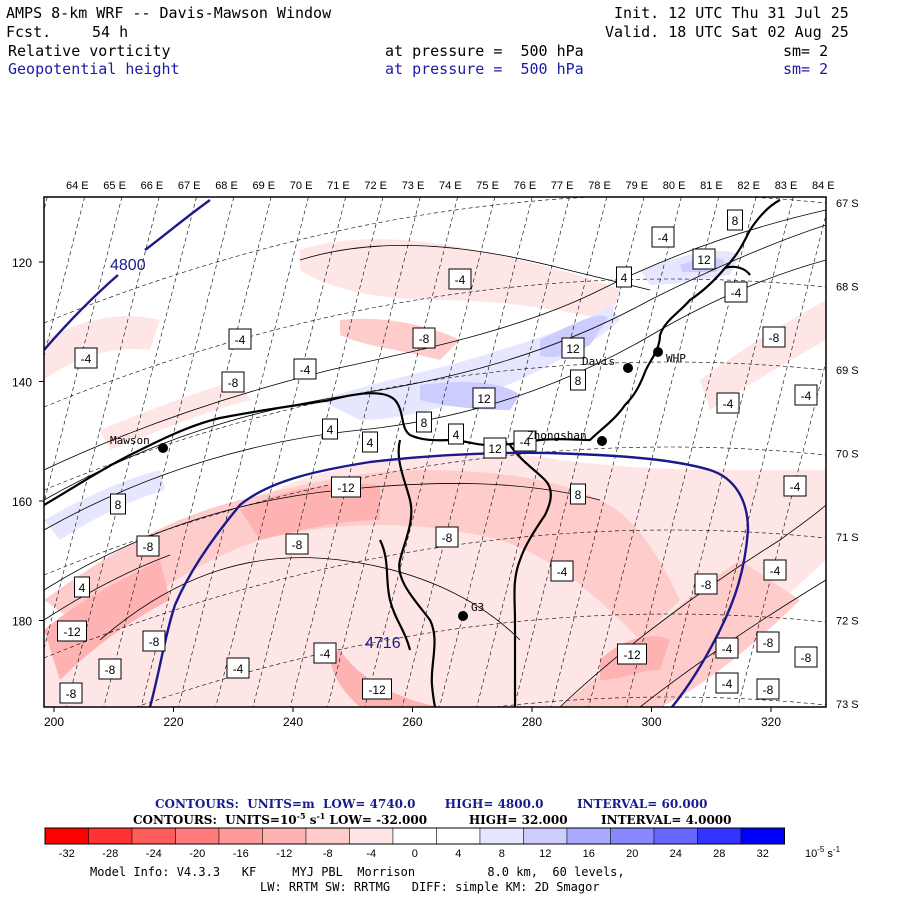 The image size is (900, 900). Describe the element at coordinates (477, 607) in the screenshot. I see `station-g3-label: G3` at that location.